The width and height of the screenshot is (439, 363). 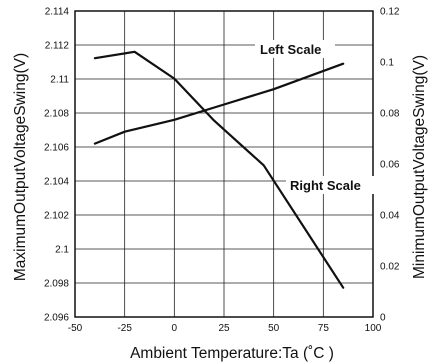 I want to click on y-left-axis-title: MaximumOutputVoltageSwing(V), so click(x=20, y=167).